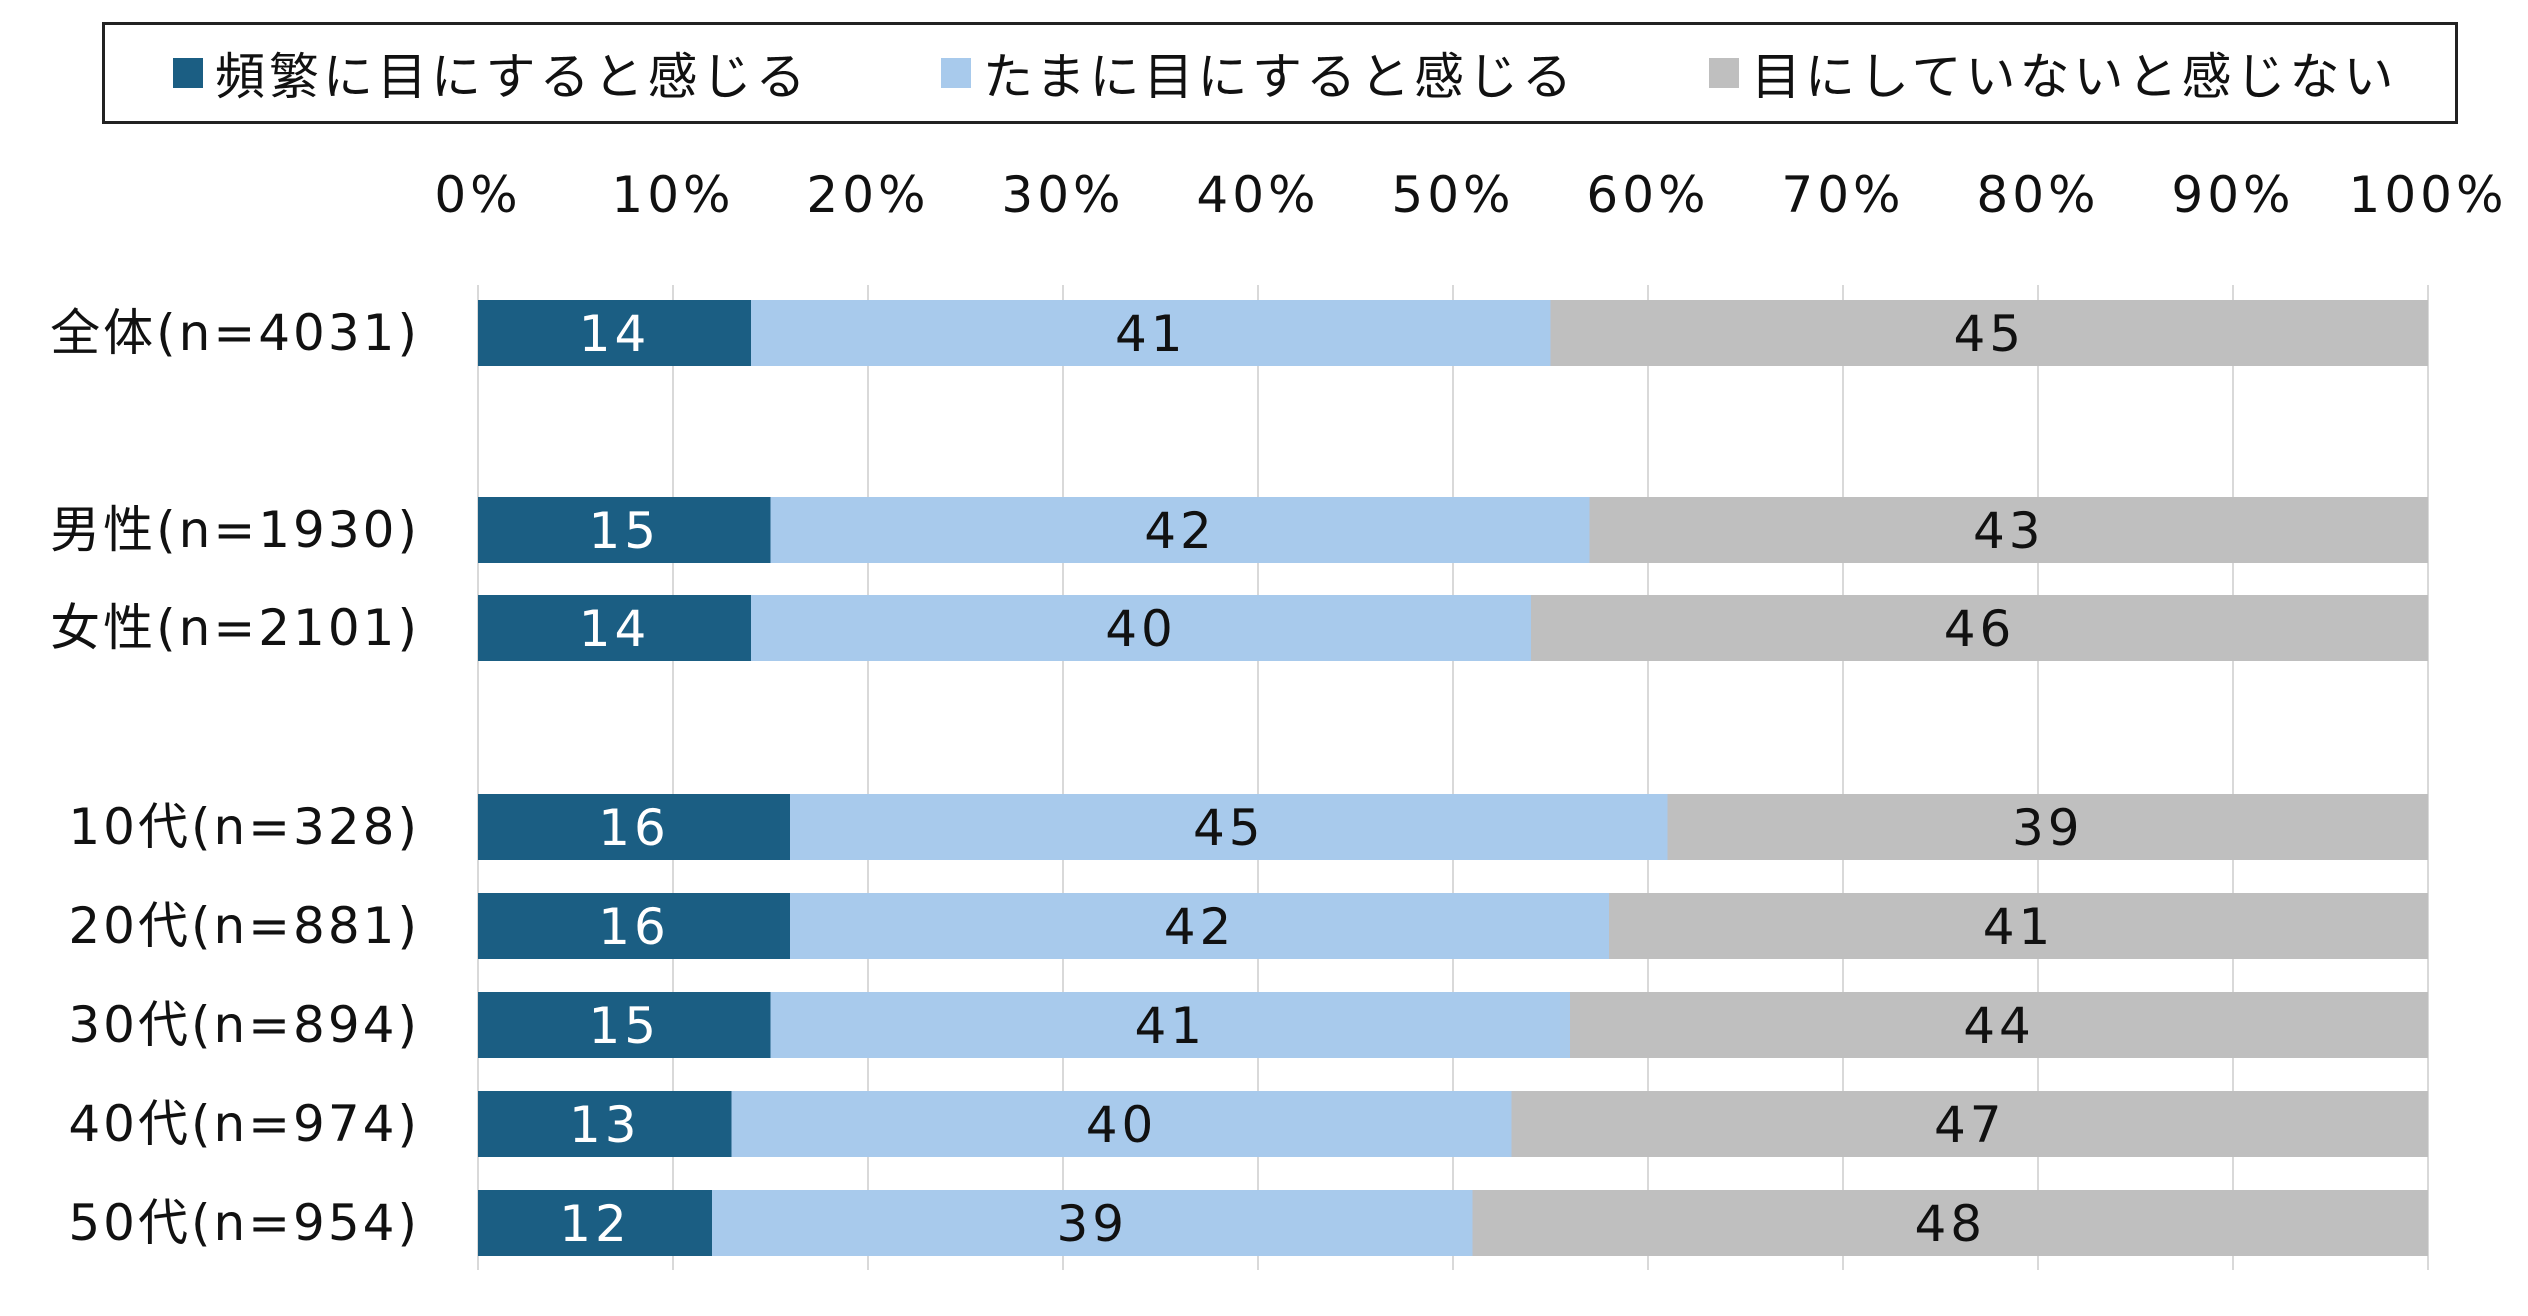  I want to click on data-label: 46, so click(1980, 629).